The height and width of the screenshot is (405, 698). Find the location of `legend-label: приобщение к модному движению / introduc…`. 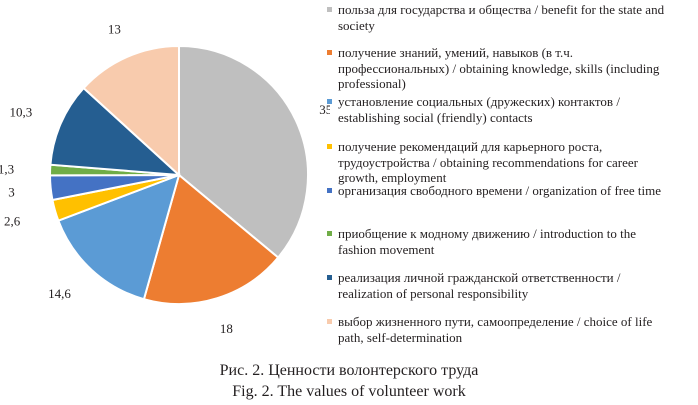

legend-label: приобщение к модному движению / introduc… is located at coordinates (487, 241).